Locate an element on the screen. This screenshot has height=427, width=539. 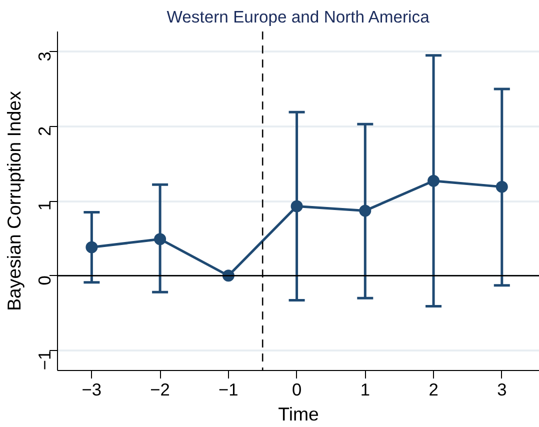
y-axis-title: Bayesian Corruption Index is located at coordinates (14, 200).